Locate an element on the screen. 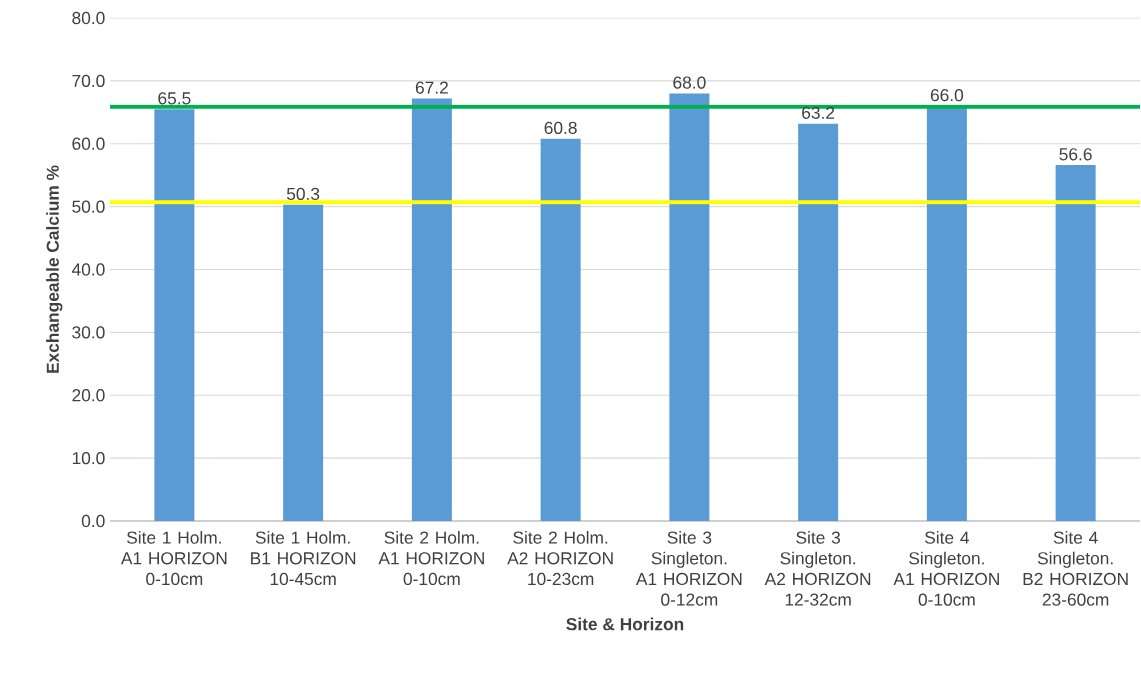 The height and width of the screenshot is (692, 1141). data-label: 65.5 is located at coordinates (174, 98).